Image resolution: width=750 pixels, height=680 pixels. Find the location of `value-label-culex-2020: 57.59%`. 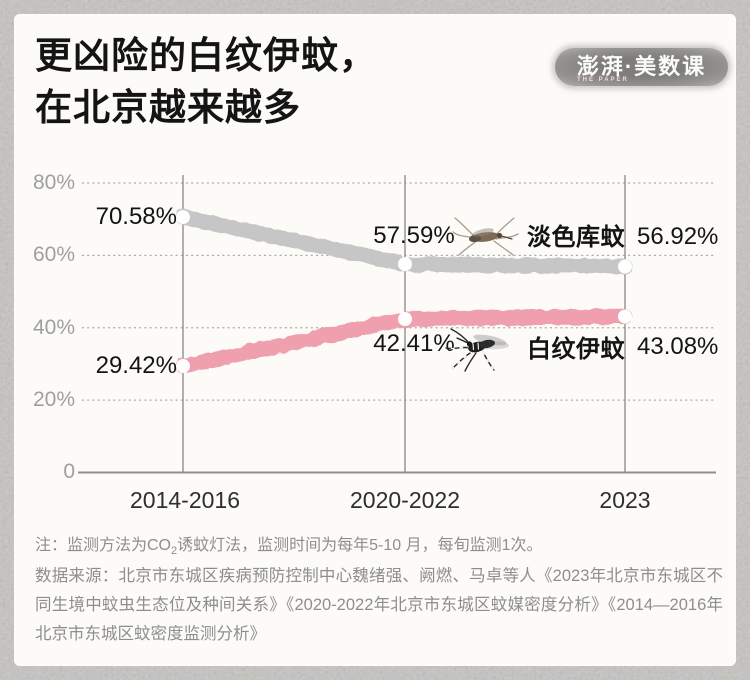

value-label-culex-2020: 57.59% is located at coordinates (414, 235).